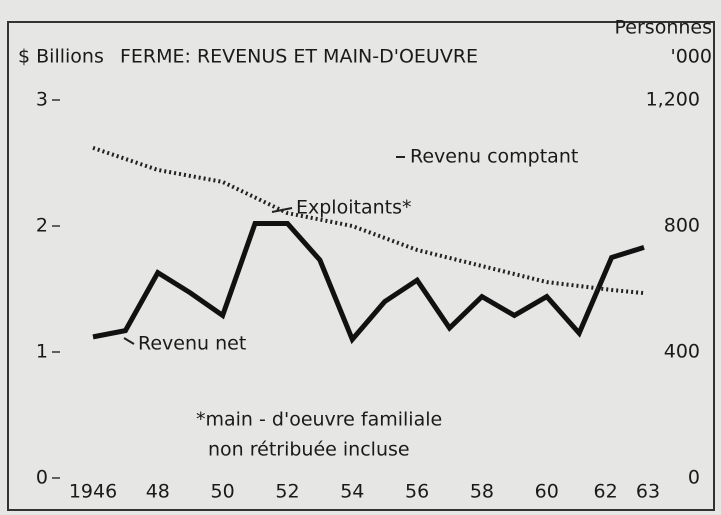  What do you see at coordinates (663, 28) in the screenshot?
I see `y2-axis-label: Personnes` at bounding box center [663, 28].